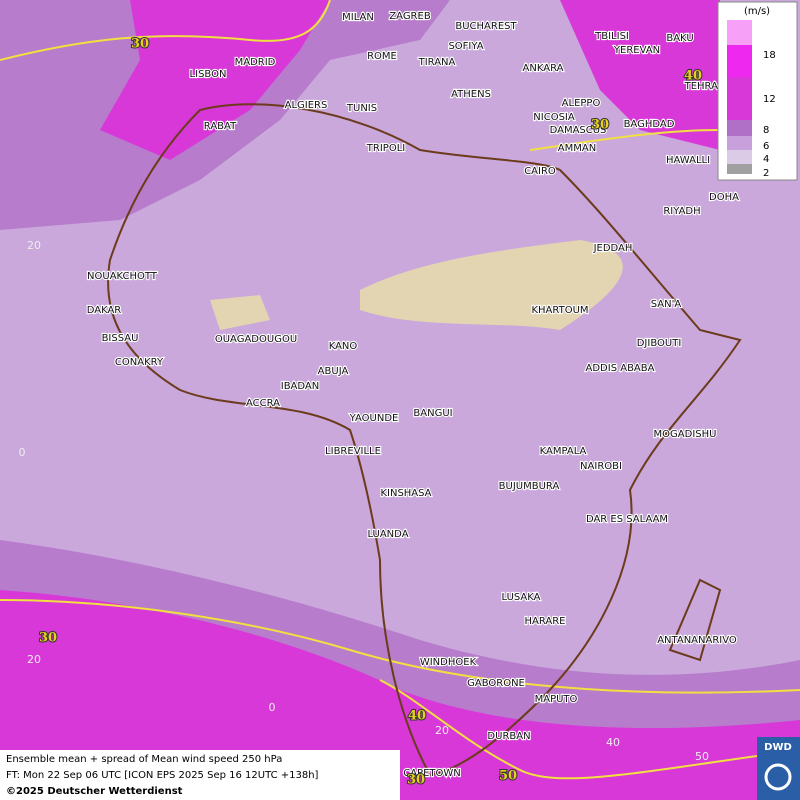 The width and height of the screenshot is (800, 800). What do you see at coordinates (681, 211) in the screenshot?
I see `city-label: RIYADH` at bounding box center [681, 211].